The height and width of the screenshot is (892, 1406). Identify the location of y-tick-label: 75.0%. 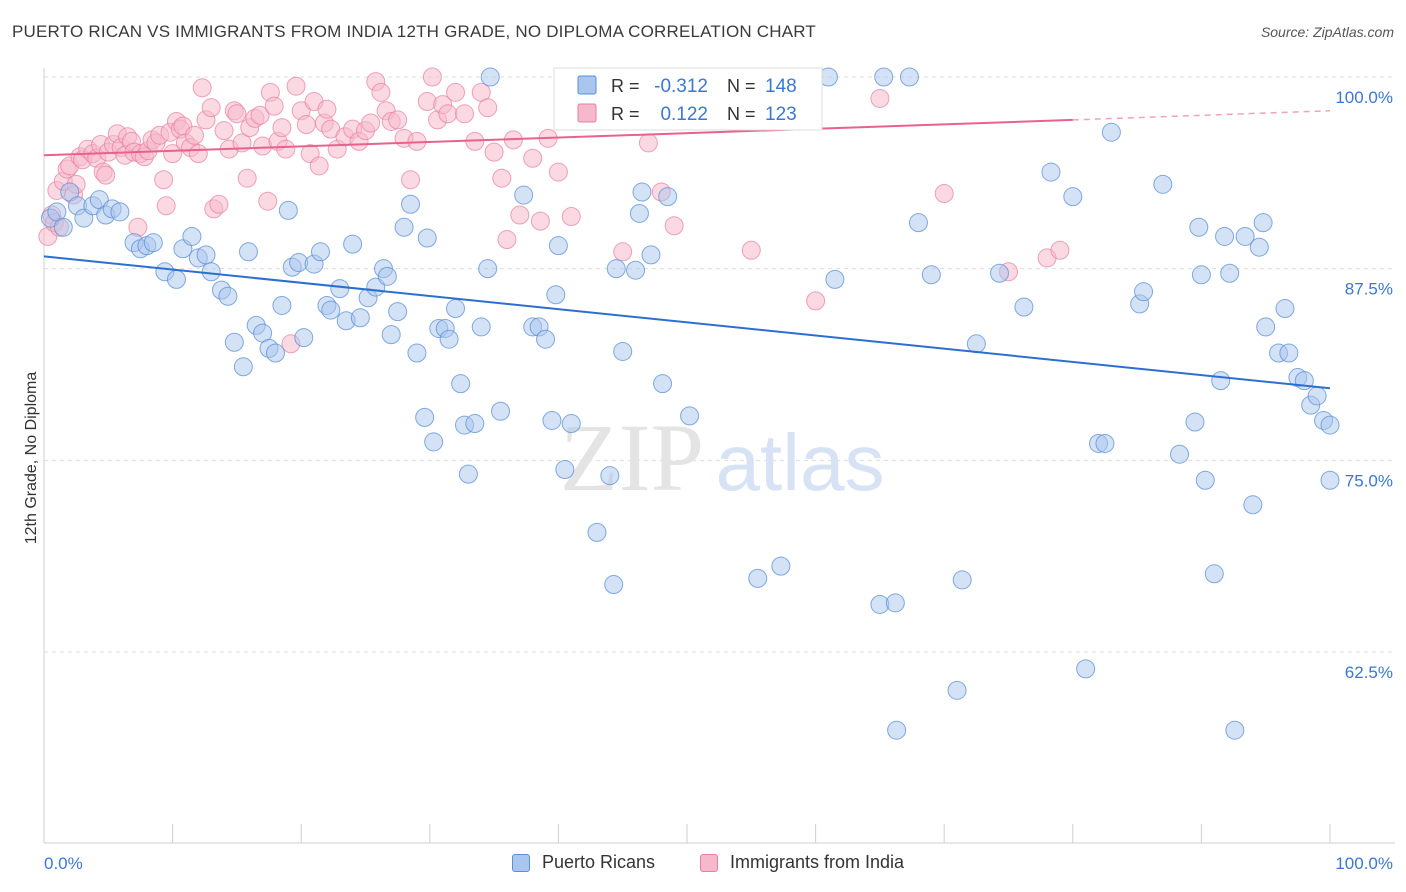
(1369, 480).